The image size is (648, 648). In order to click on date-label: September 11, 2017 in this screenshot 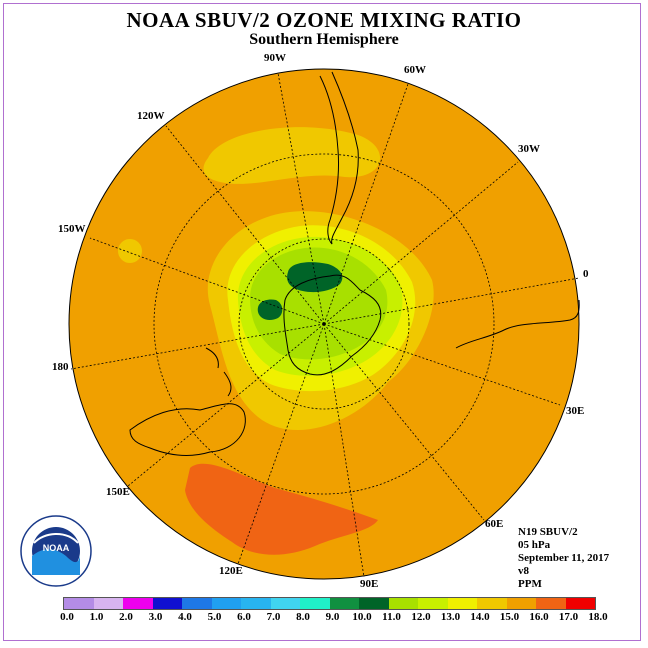, I will do `click(564, 558)`.